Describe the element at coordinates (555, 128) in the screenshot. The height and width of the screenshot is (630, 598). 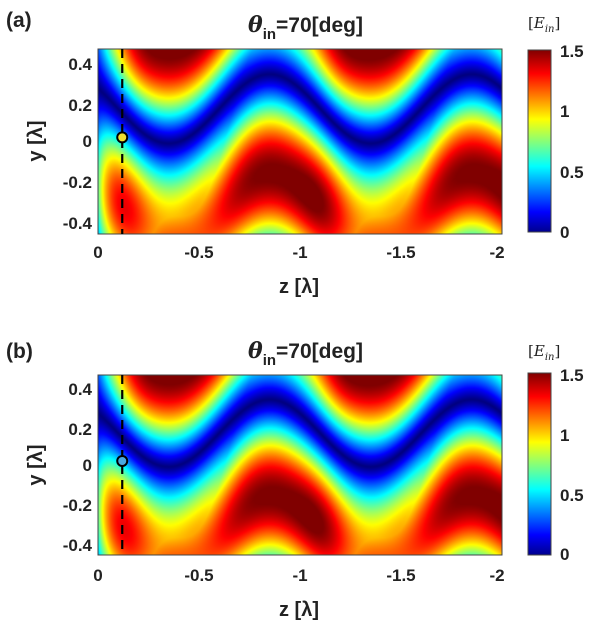
I see `panel-a-colorbar: [Ein] 1.5 1 0.5 0` at that location.